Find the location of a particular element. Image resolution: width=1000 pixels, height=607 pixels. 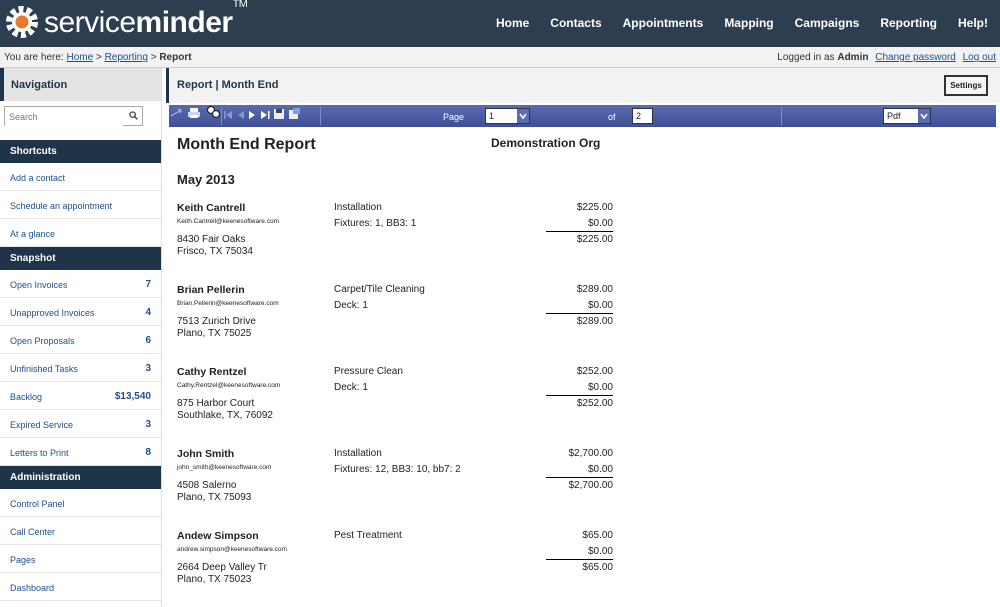

nav-help: Help! is located at coordinates (973, 23).